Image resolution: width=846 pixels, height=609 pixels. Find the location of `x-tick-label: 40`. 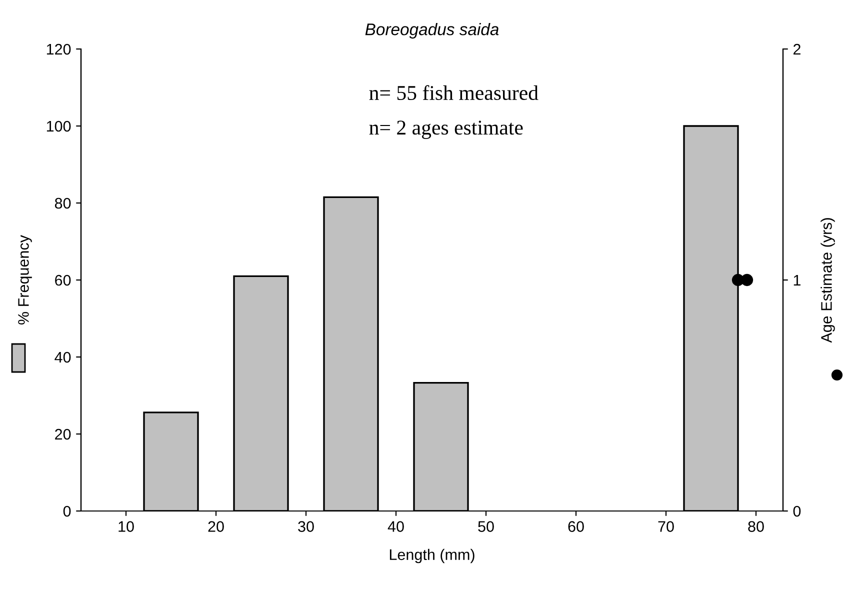

x-tick-label: 40 is located at coordinates (396, 526).